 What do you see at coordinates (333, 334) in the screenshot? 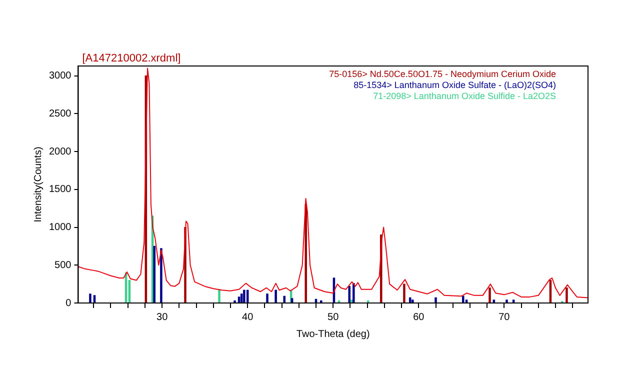
I see `x-axis-title: Two-Theta (deg)` at bounding box center [333, 334].